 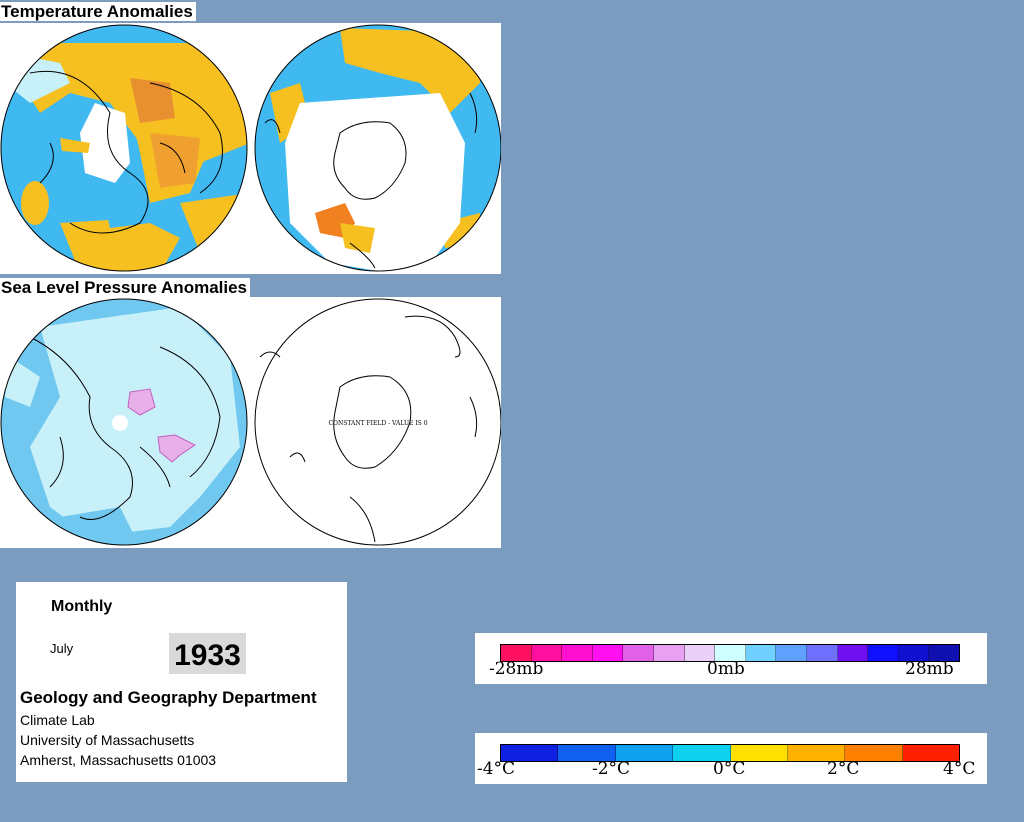 I want to click on temperature-legend-label-neg4: -4°C, so click(x=496, y=769).